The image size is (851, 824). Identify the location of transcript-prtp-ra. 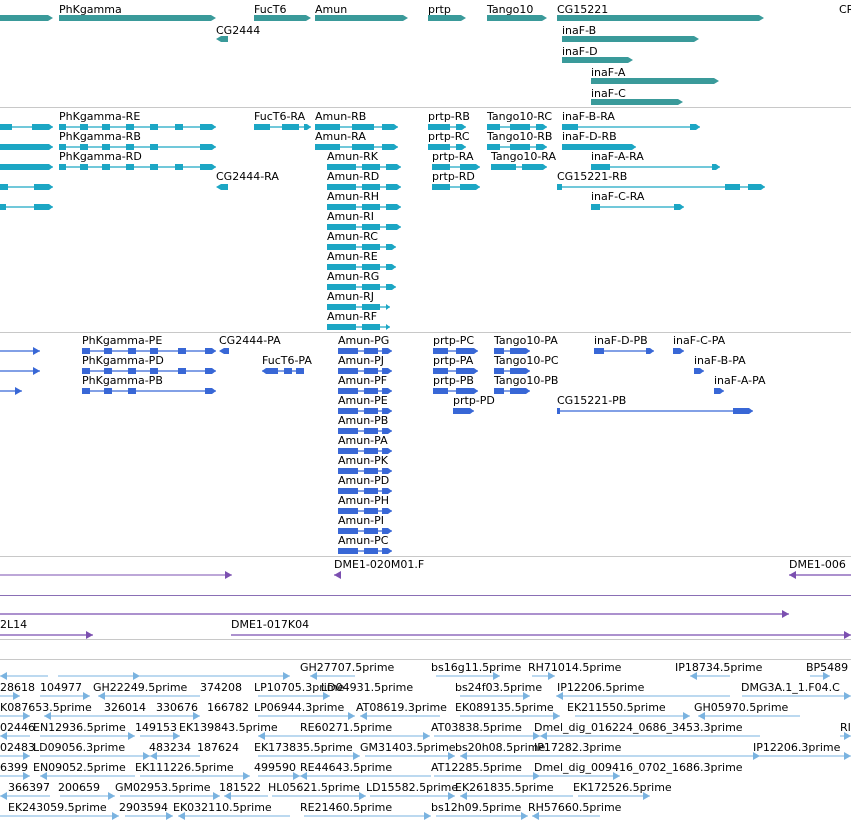
(456, 167).